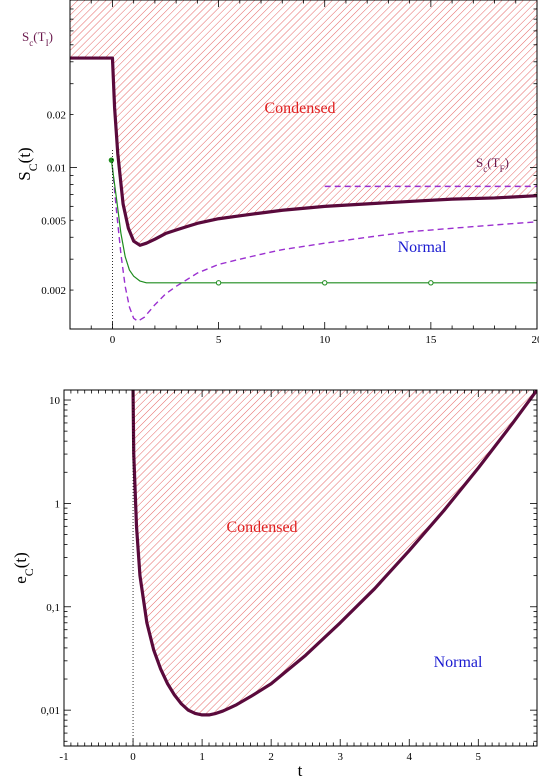  What do you see at coordinates (325, 340) in the screenshot?
I see `x-tick-label: 10` at bounding box center [325, 340].